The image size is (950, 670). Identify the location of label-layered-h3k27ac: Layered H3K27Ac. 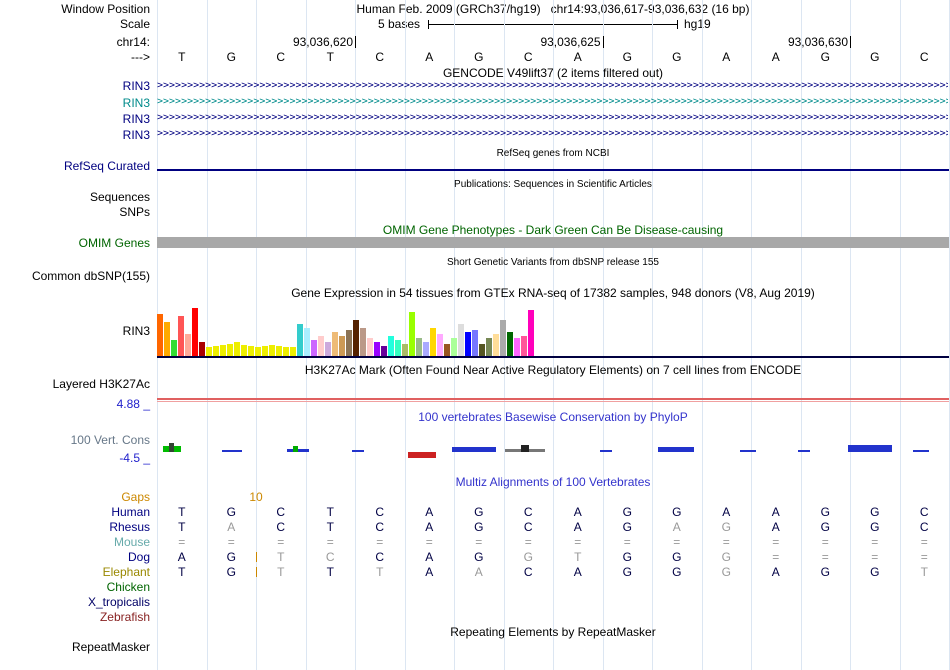
(101, 384).